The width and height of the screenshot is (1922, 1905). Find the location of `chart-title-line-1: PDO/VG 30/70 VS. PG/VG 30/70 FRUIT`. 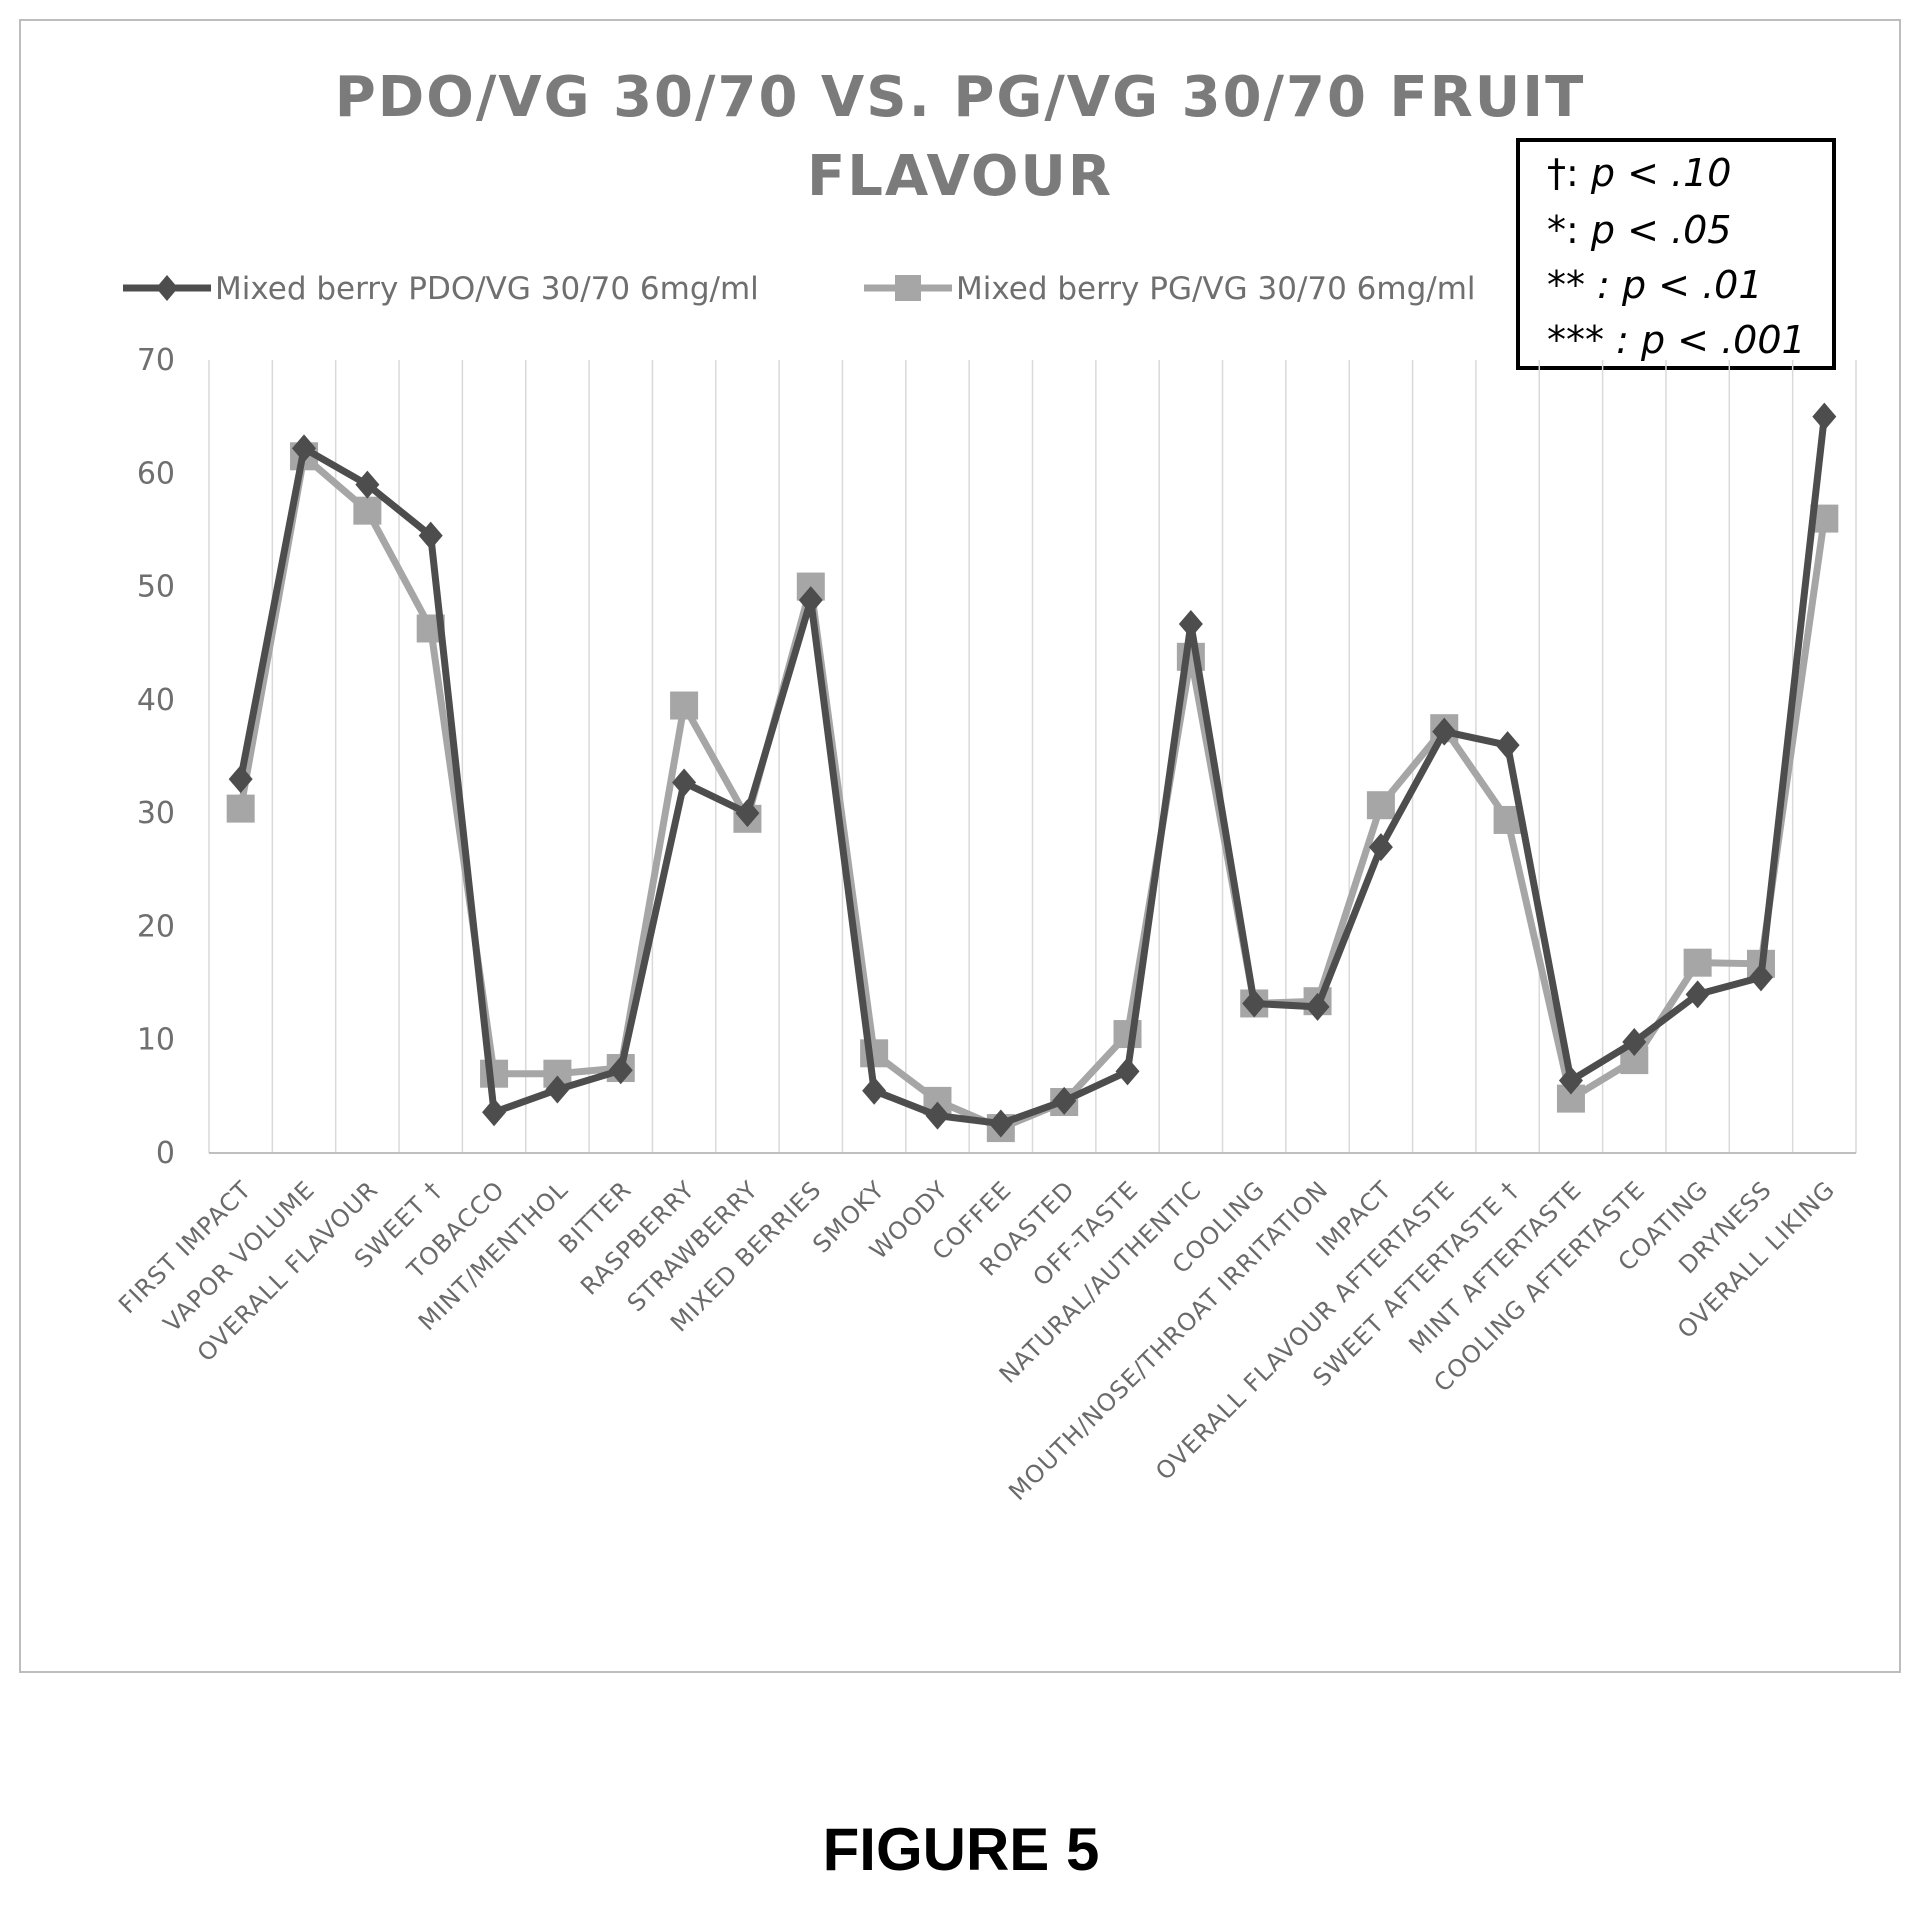

chart-title-line-1: PDO/VG 30/70 VS. PG/VG 30/70 FRUIT is located at coordinates (960, 97).